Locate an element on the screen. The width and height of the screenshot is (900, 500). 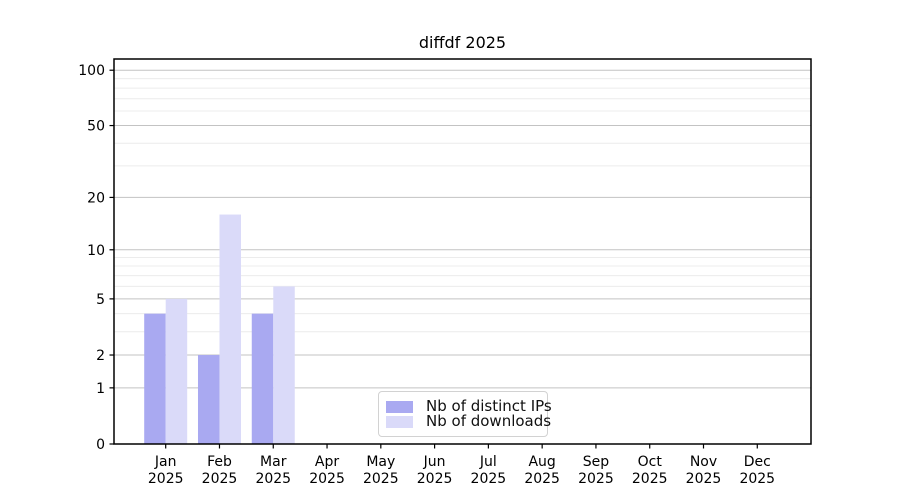
legend-swatch-downloads is located at coordinates (399, 421).